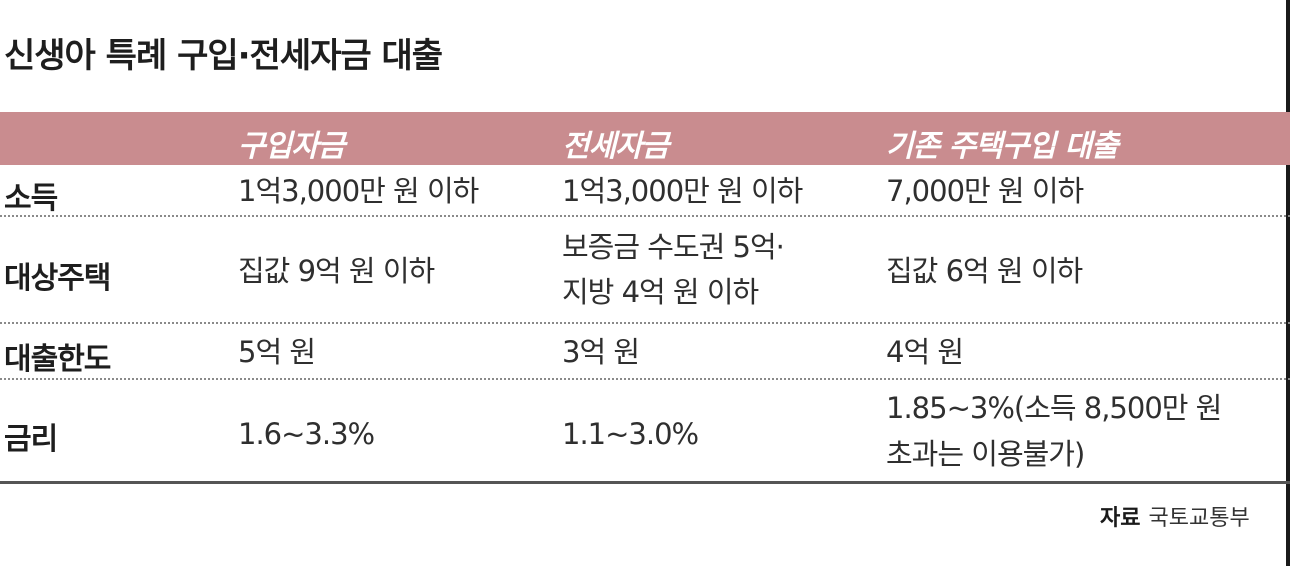  What do you see at coordinates (57, 278) in the screenshot?
I see `row-label-target-housing: 대상주택` at bounding box center [57, 278].